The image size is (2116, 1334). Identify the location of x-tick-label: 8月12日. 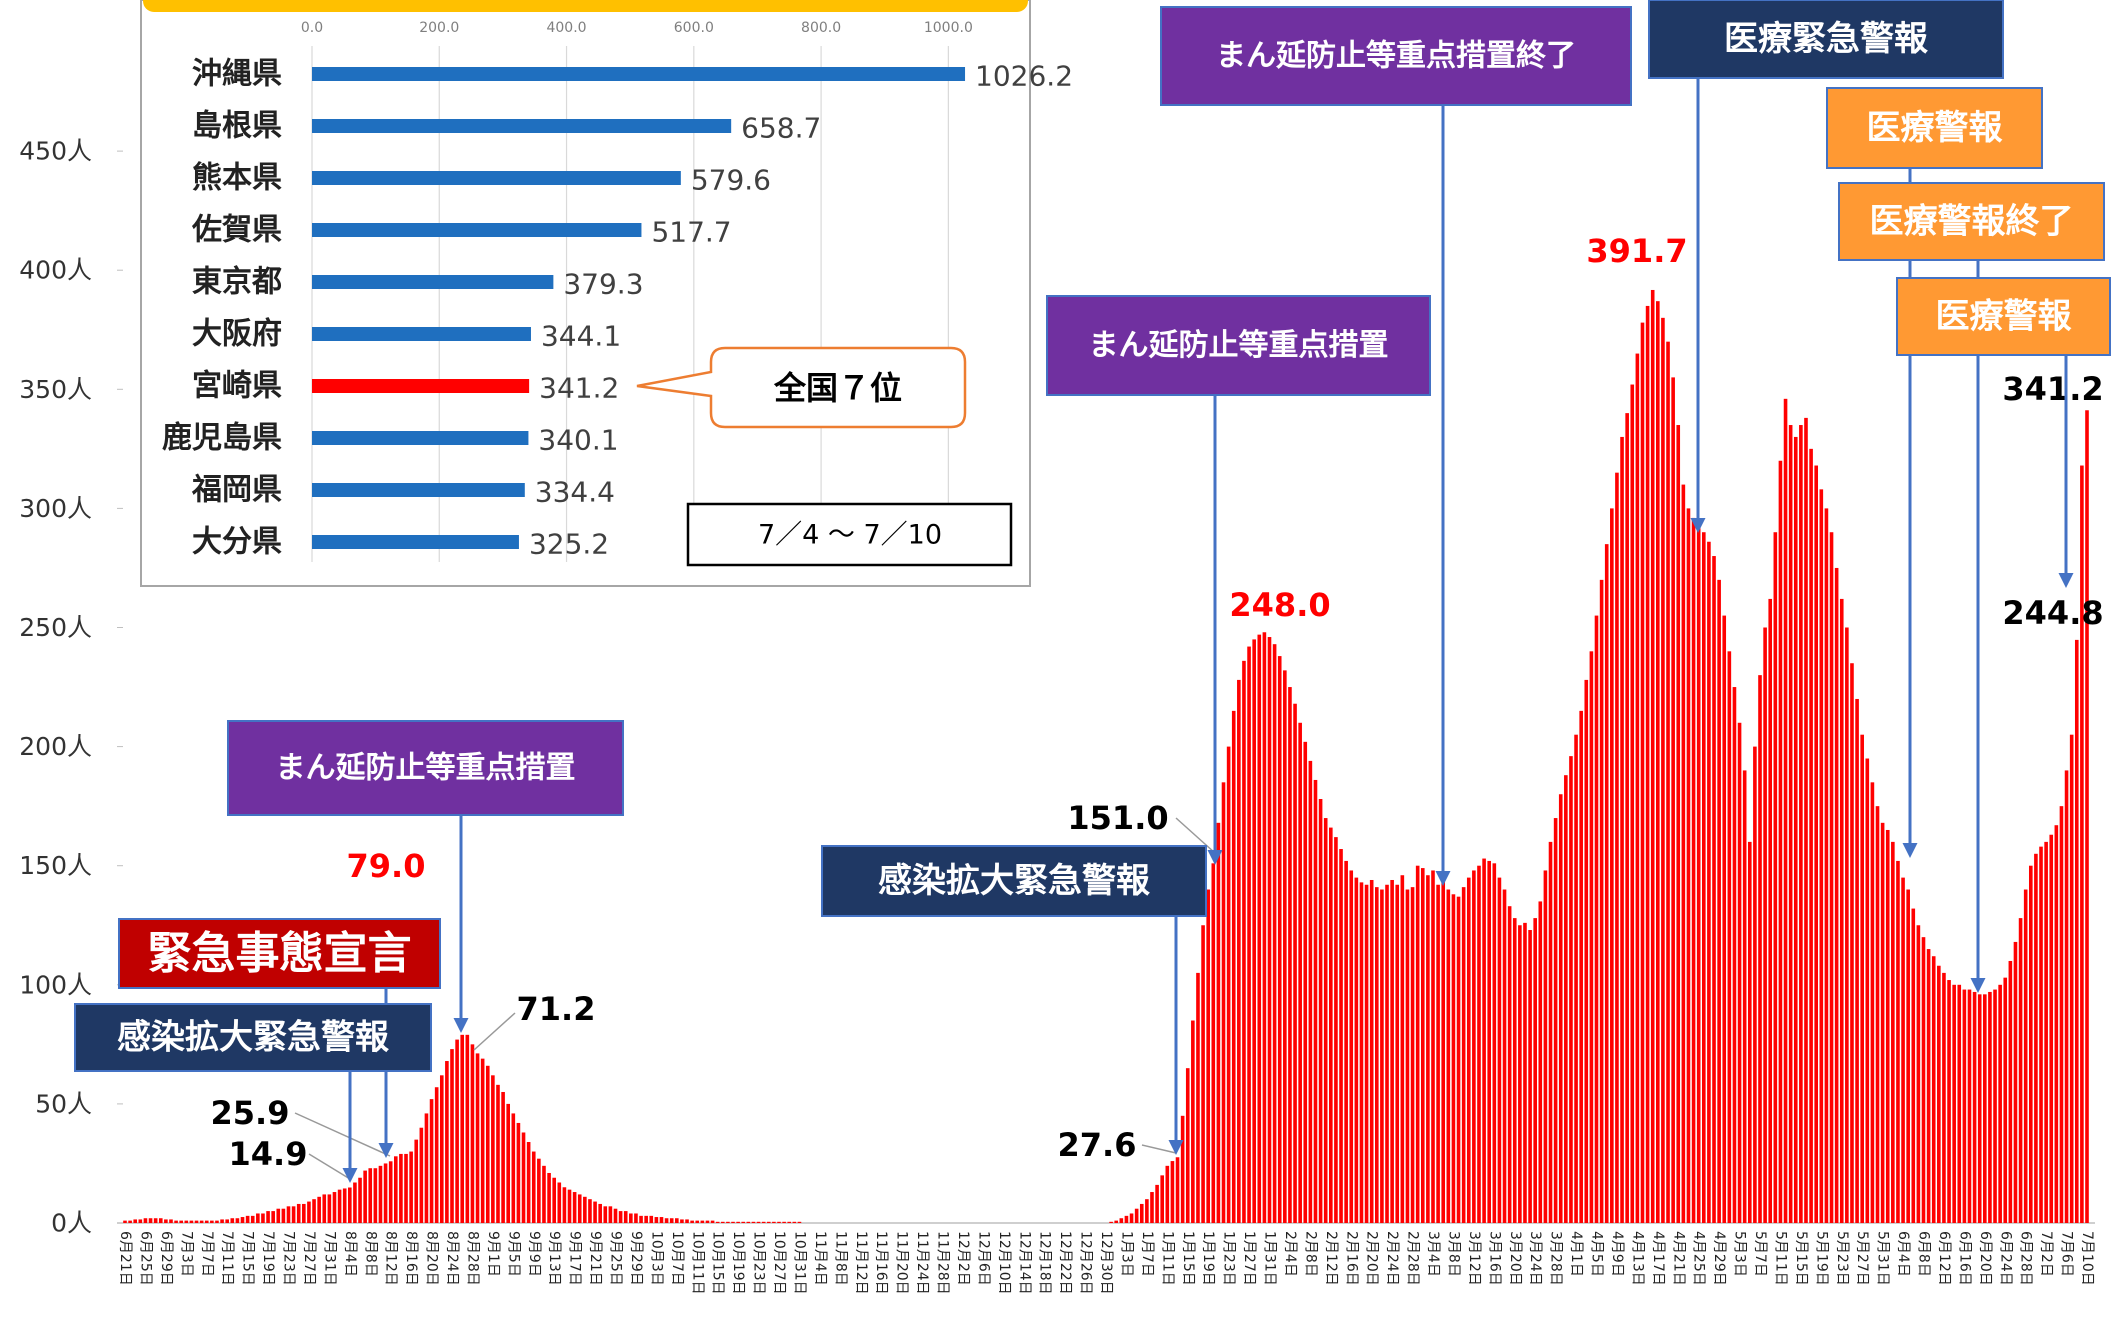
(391, 1258).